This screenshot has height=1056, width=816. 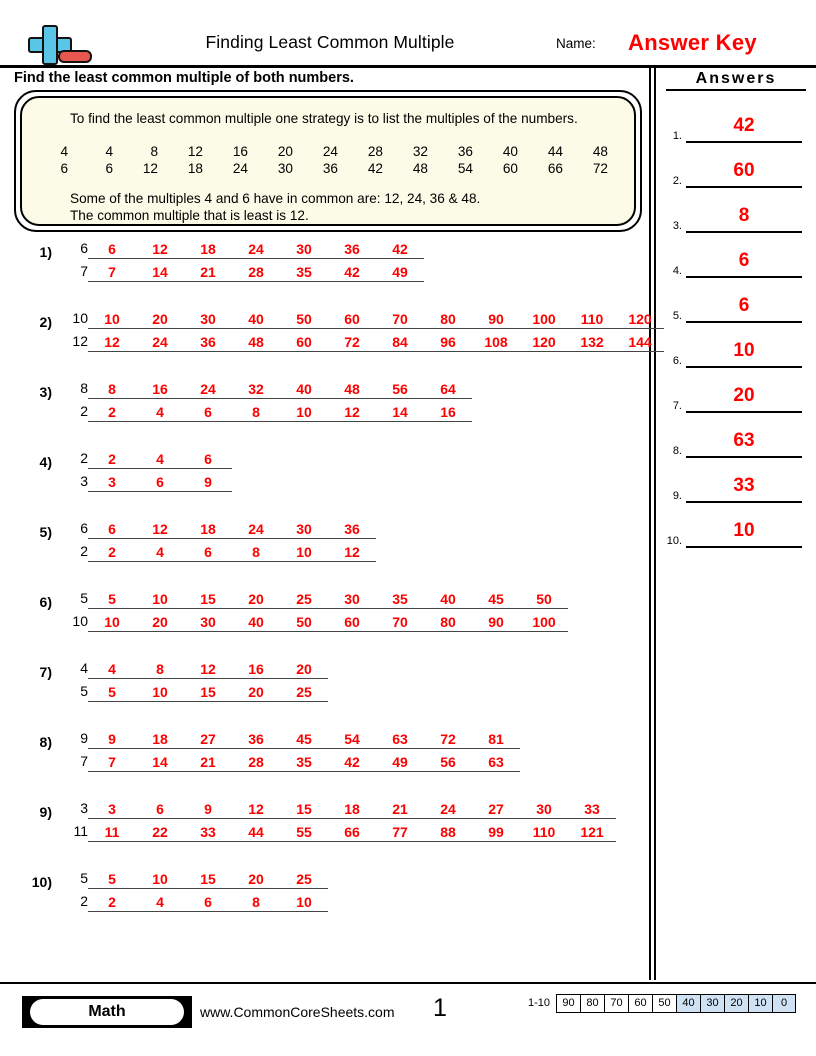 I want to click on multiple-answer-blank: 81, so click(x=496, y=740).